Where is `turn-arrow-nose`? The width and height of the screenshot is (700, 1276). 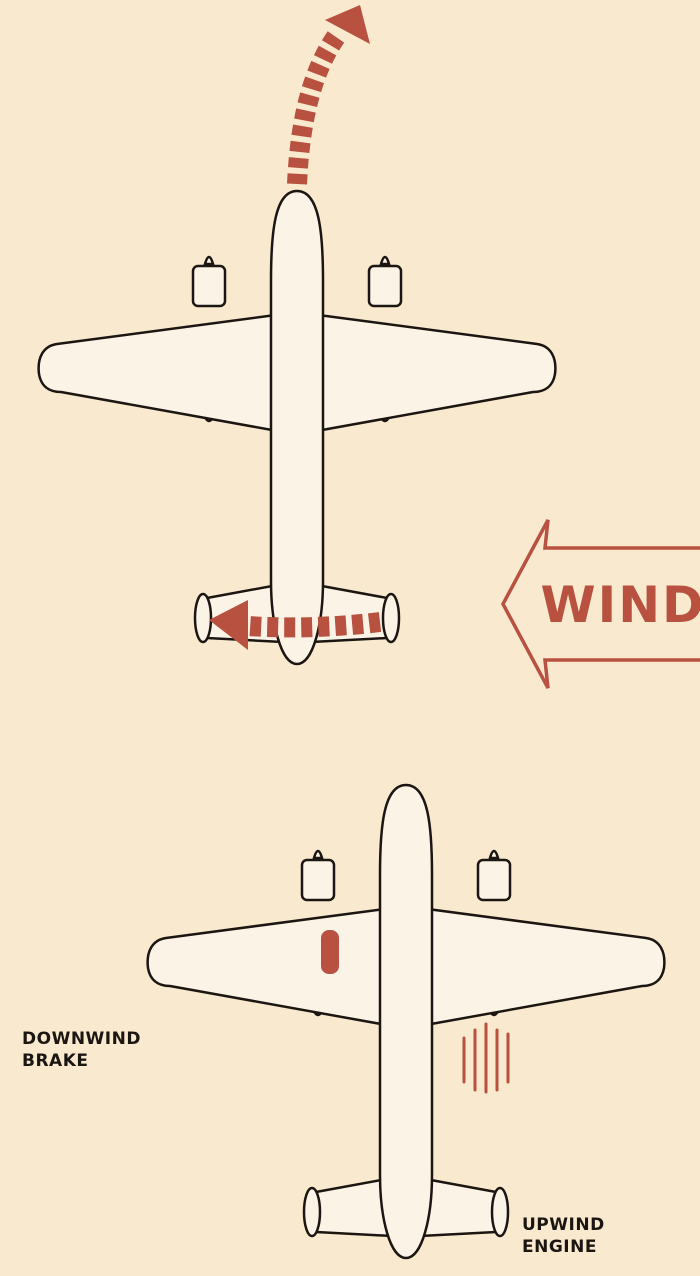 turn-arrow-nose is located at coordinates (328, 95).